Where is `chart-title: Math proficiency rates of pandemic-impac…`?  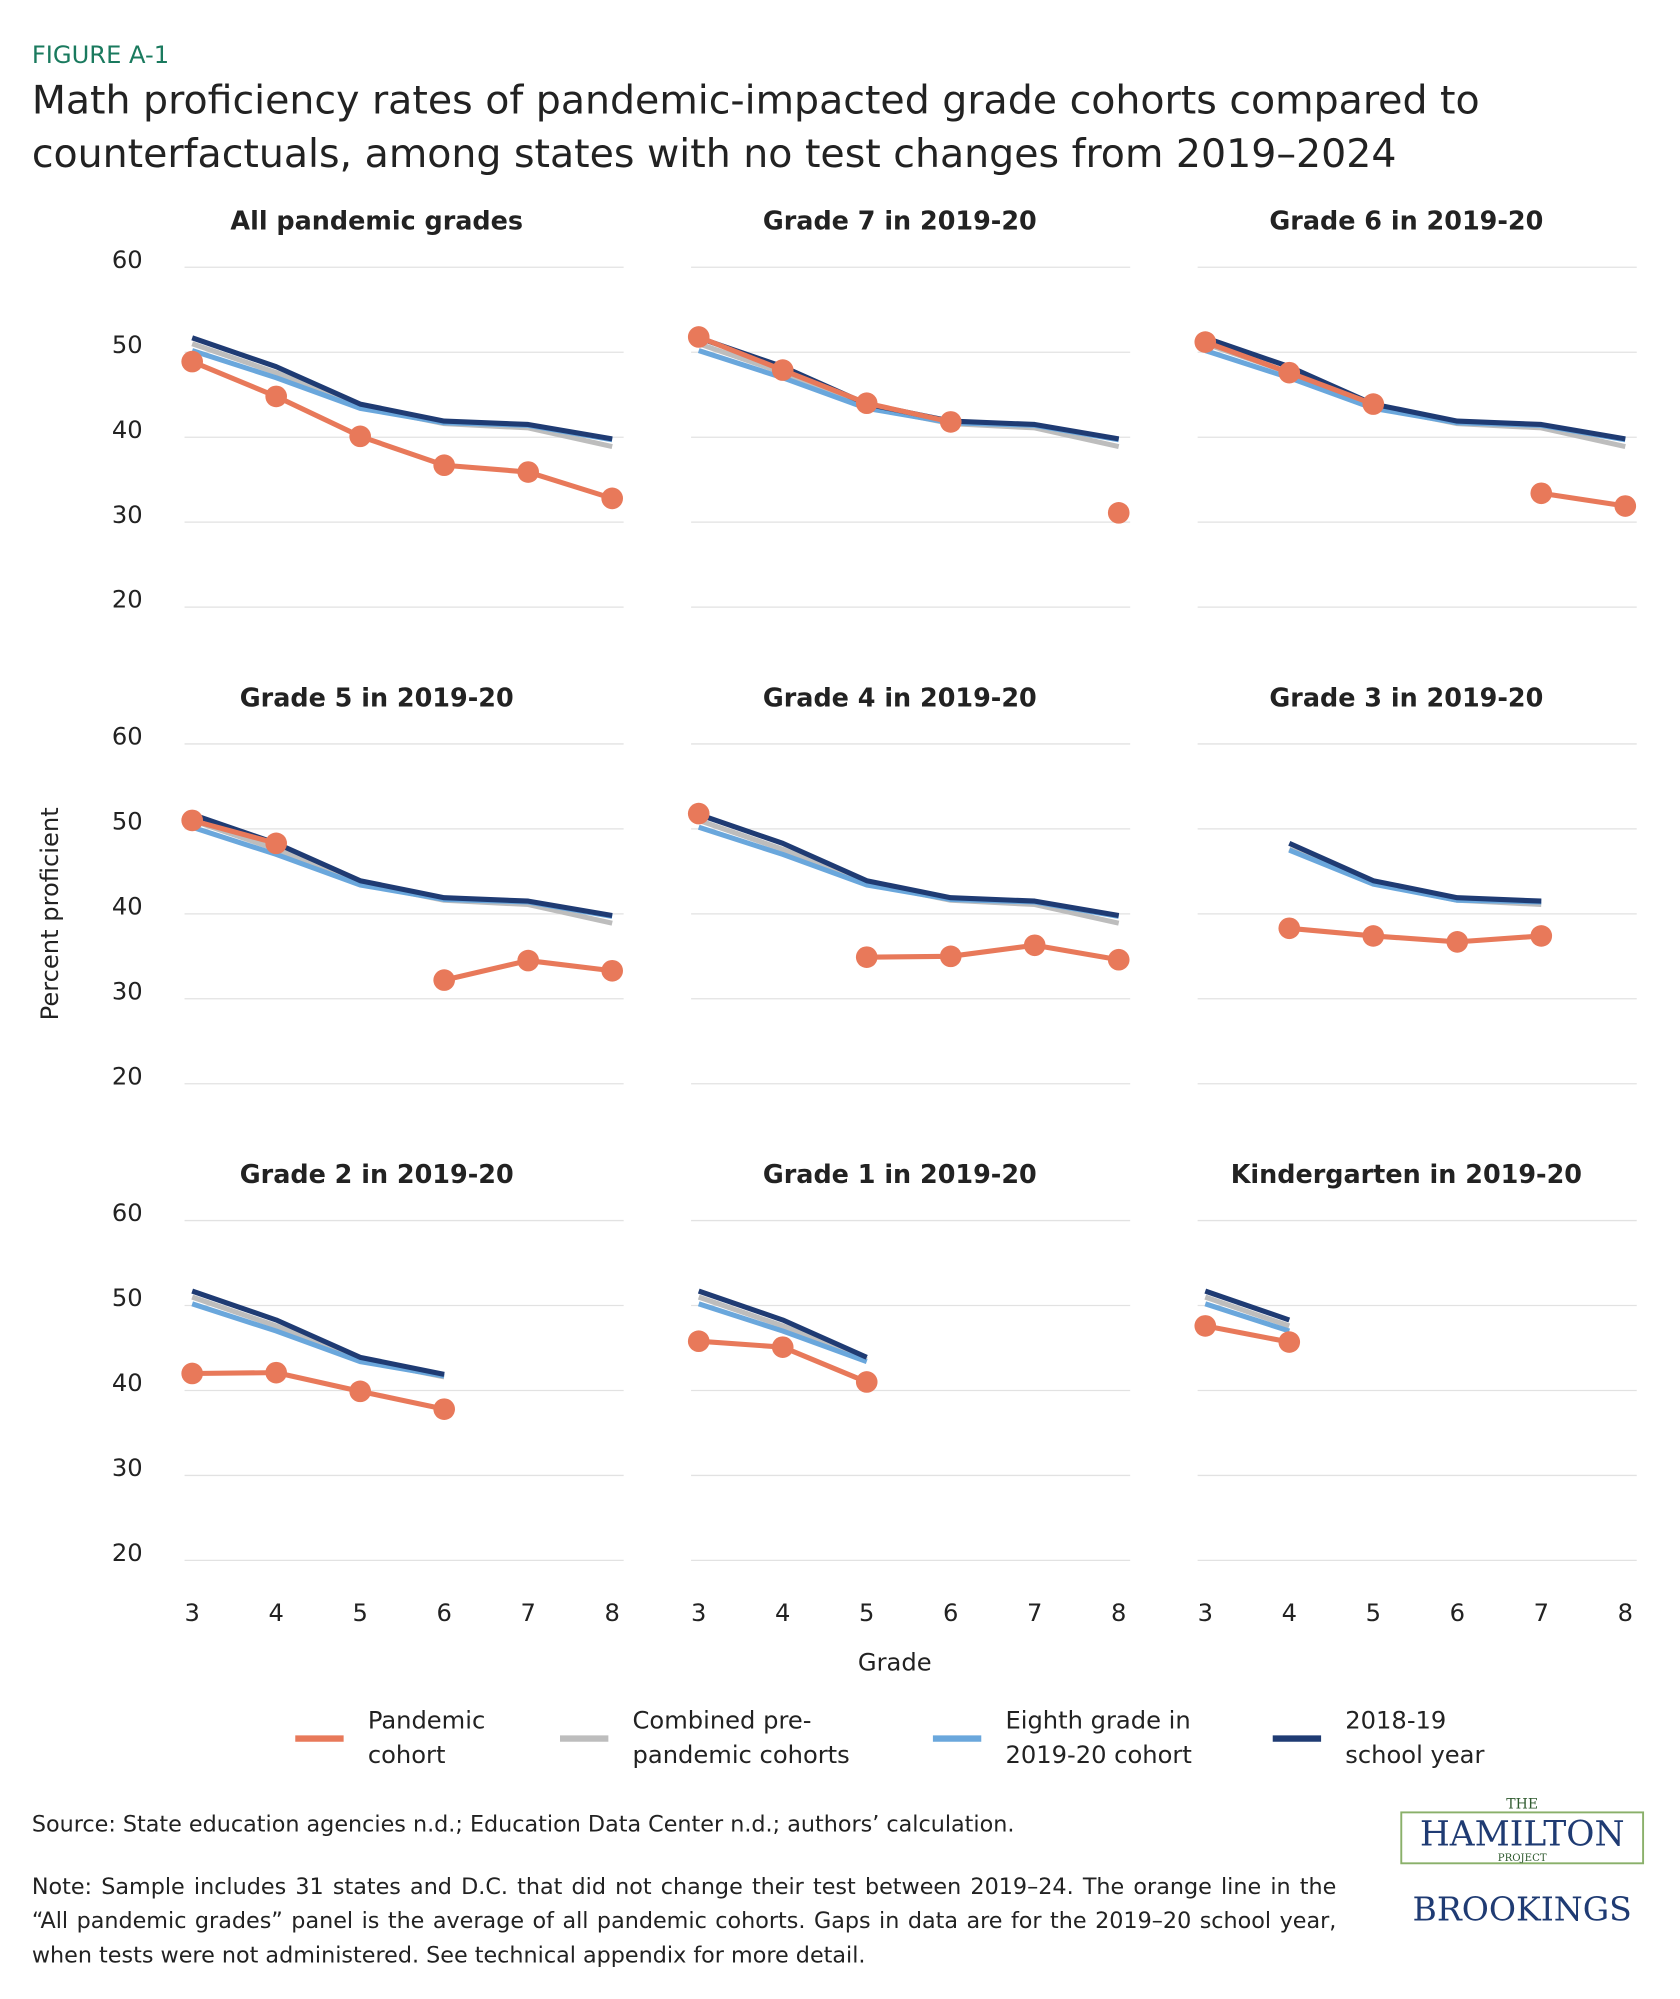
chart-title: Math proficiency rates of pandemic-impac… is located at coordinates (755, 127).